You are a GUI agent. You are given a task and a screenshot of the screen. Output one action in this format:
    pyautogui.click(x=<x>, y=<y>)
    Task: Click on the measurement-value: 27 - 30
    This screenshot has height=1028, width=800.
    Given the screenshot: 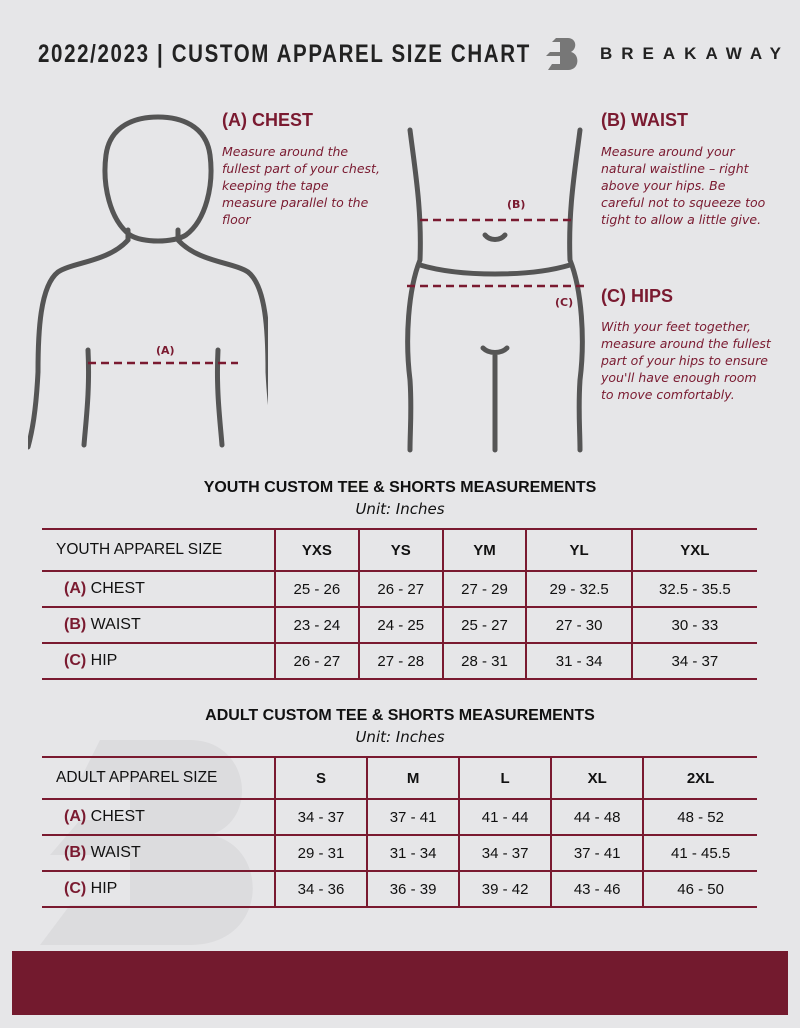 What is the action you would take?
    pyautogui.click(x=578, y=625)
    